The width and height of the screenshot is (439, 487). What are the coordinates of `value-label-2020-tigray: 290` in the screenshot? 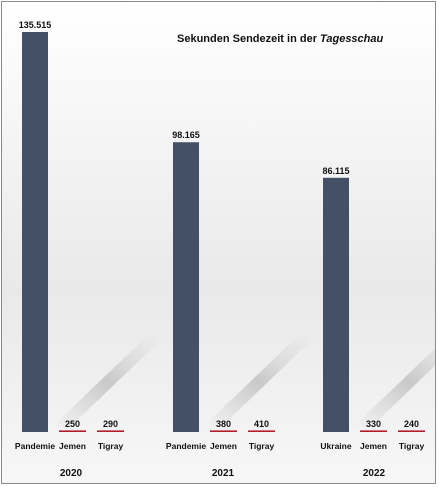 It's located at (110, 424).